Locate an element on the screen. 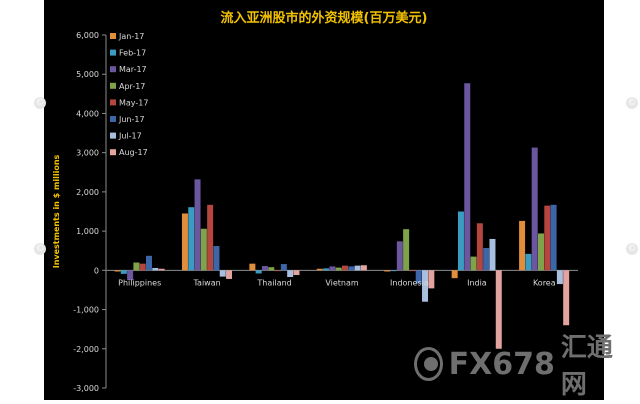 This screenshot has height=404, width=640. y-tick-label: 4,000 is located at coordinates (87, 113).